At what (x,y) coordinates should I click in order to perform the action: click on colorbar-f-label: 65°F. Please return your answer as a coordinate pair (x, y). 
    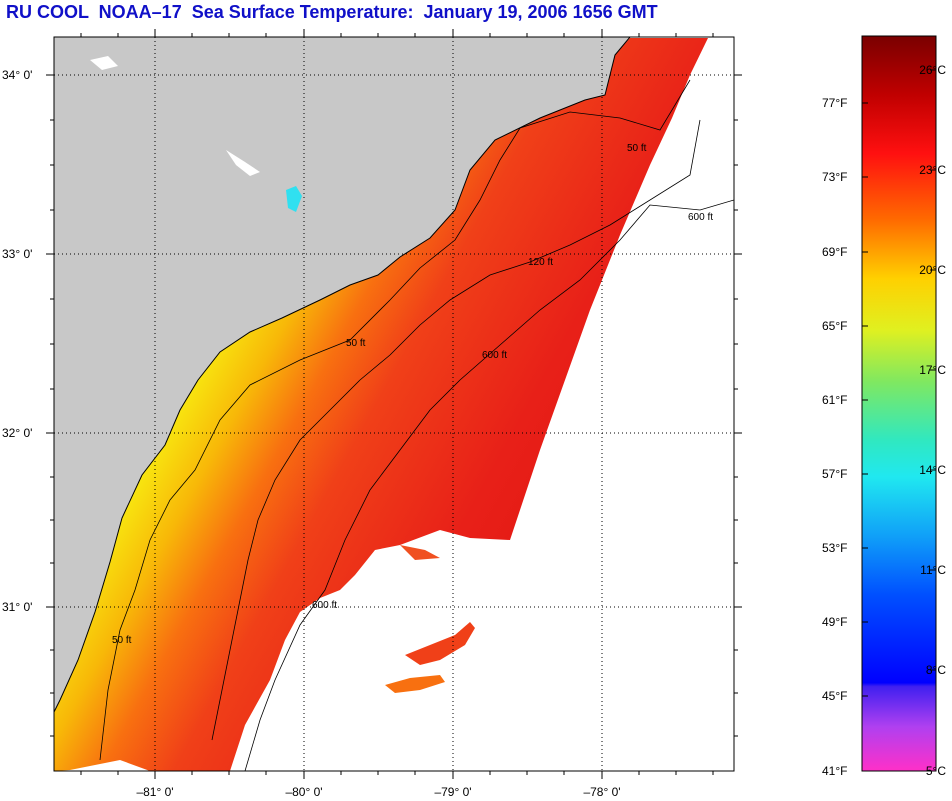
    Looking at the image, I should click on (834, 326).